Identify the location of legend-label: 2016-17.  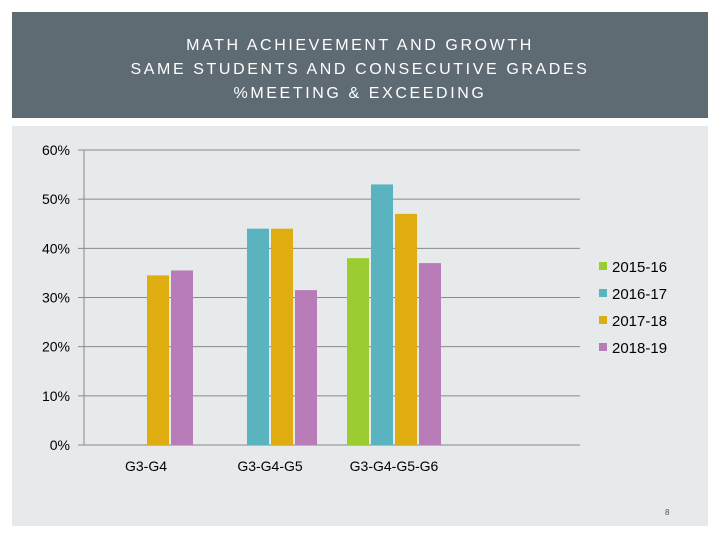
(639, 294).